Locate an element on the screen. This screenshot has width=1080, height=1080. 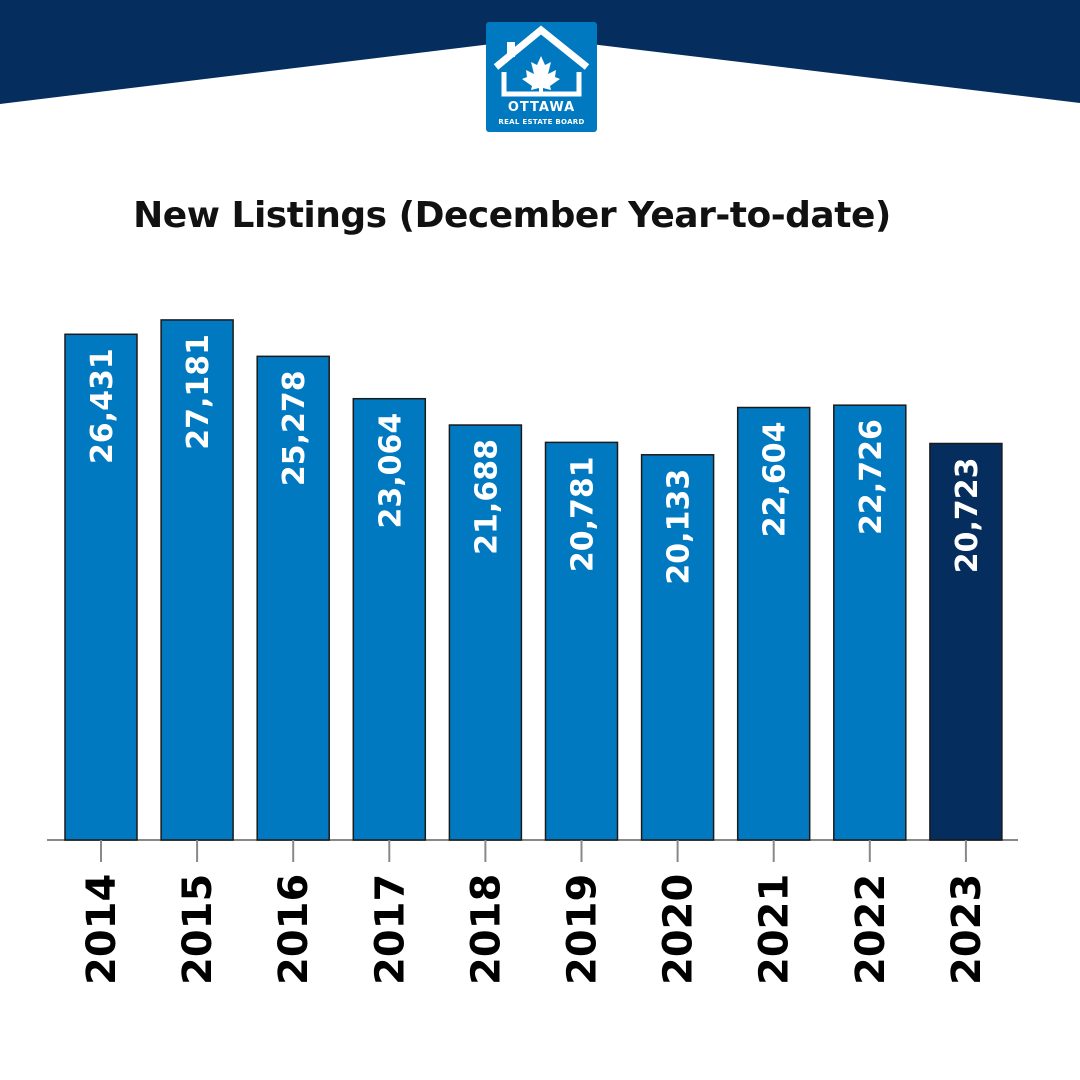
value-label-2019: 20,781 is located at coordinates (583, 514).